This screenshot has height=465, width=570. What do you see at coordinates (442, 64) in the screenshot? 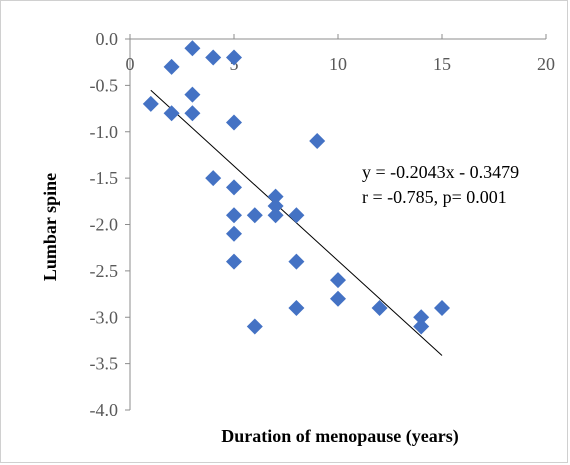
I see `x-tick-label: 15` at bounding box center [442, 64].